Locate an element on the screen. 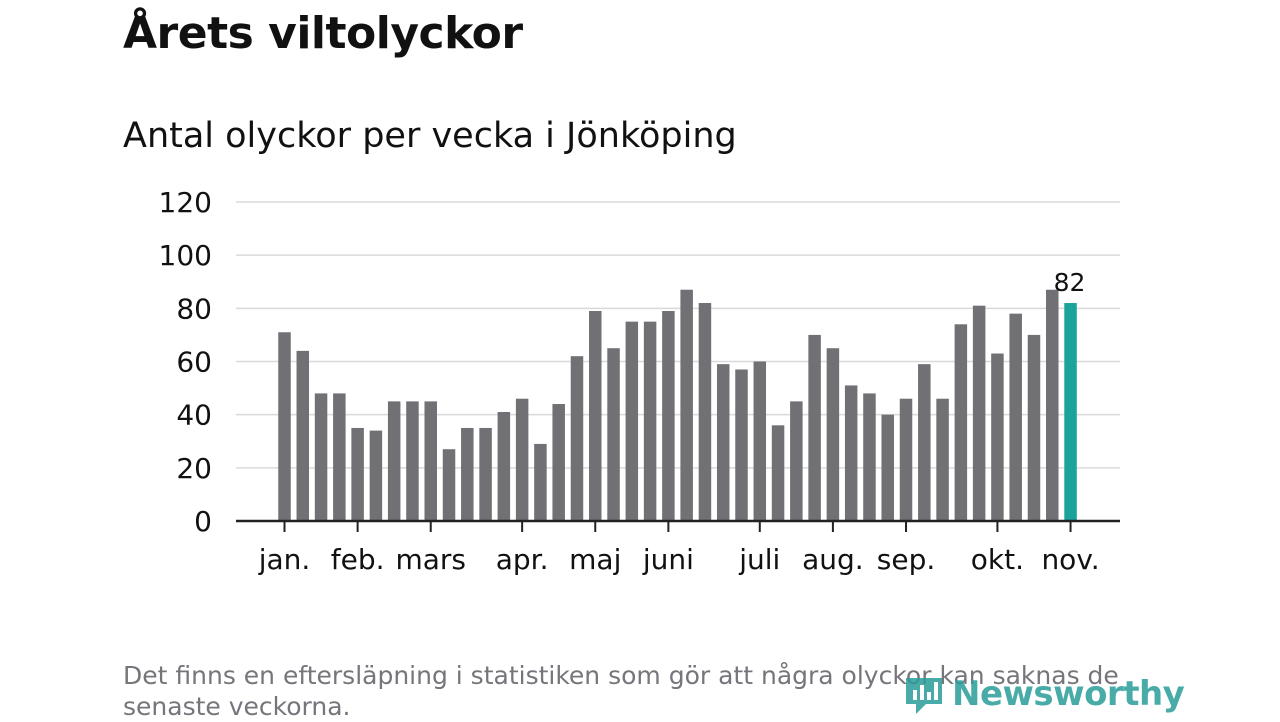 This screenshot has width=1280, height=722. chart-title: Årets viltolyckor is located at coordinates (323, 33).